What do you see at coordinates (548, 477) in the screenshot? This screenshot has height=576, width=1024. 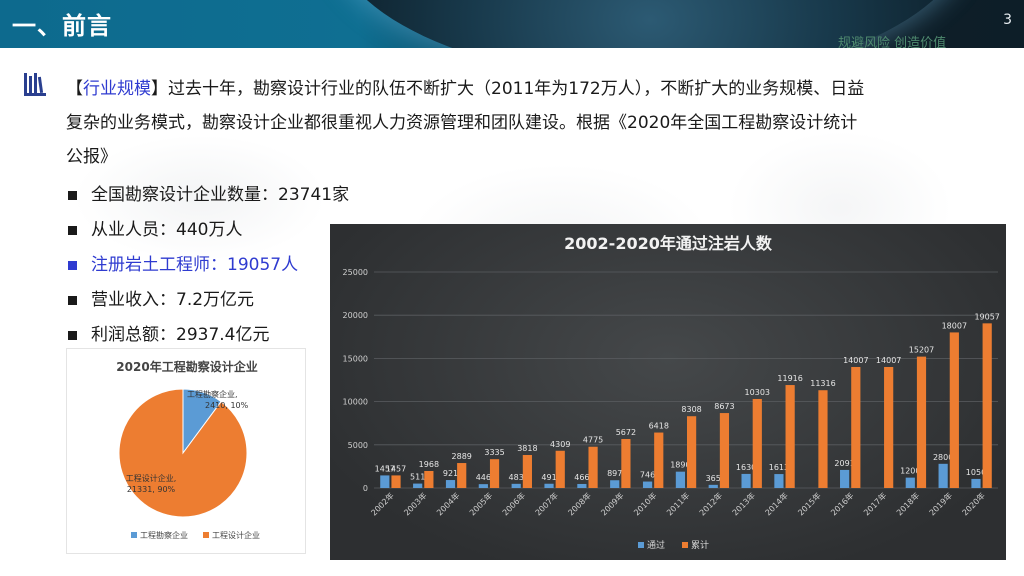 I see `bar-data-label: 491` at bounding box center [548, 477].